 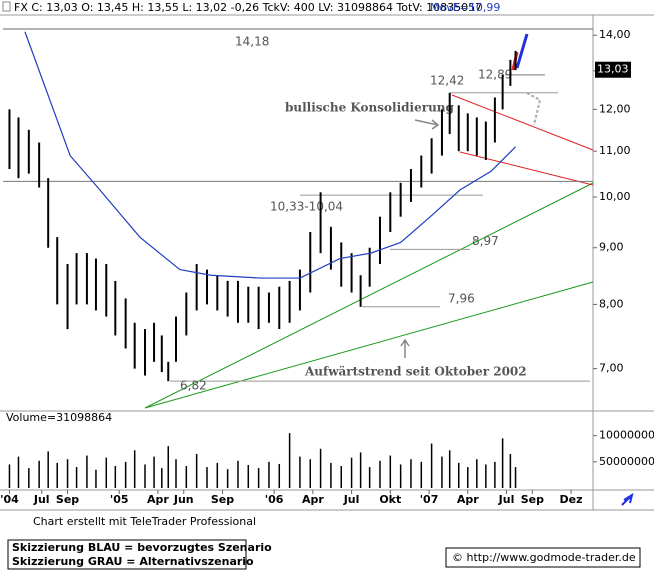 What do you see at coordinates (306, 207) in the screenshot?
I see `level-label: 10,33-10,04` at bounding box center [306, 207].